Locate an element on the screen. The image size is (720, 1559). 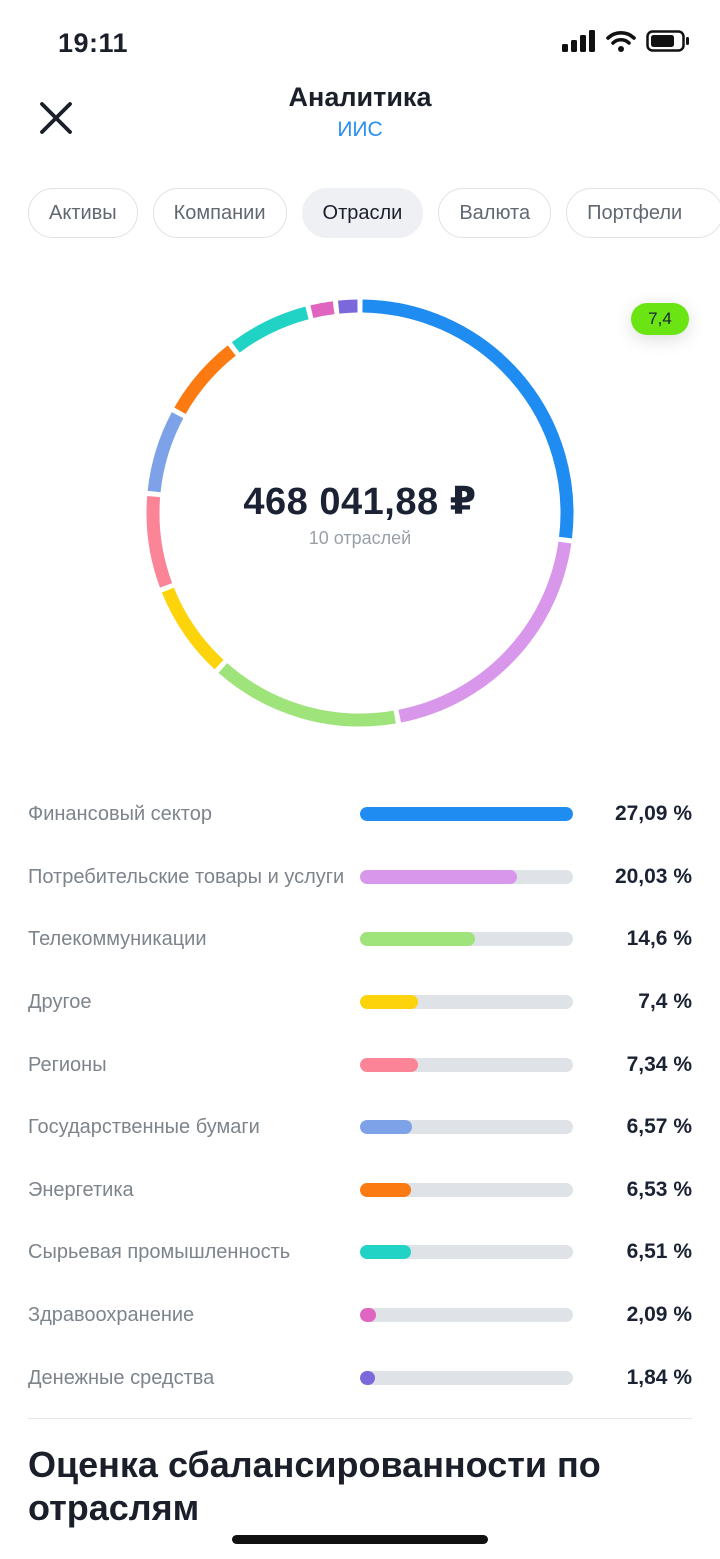
legend-value: 7,34 % is located at coordinates (659, 1064).